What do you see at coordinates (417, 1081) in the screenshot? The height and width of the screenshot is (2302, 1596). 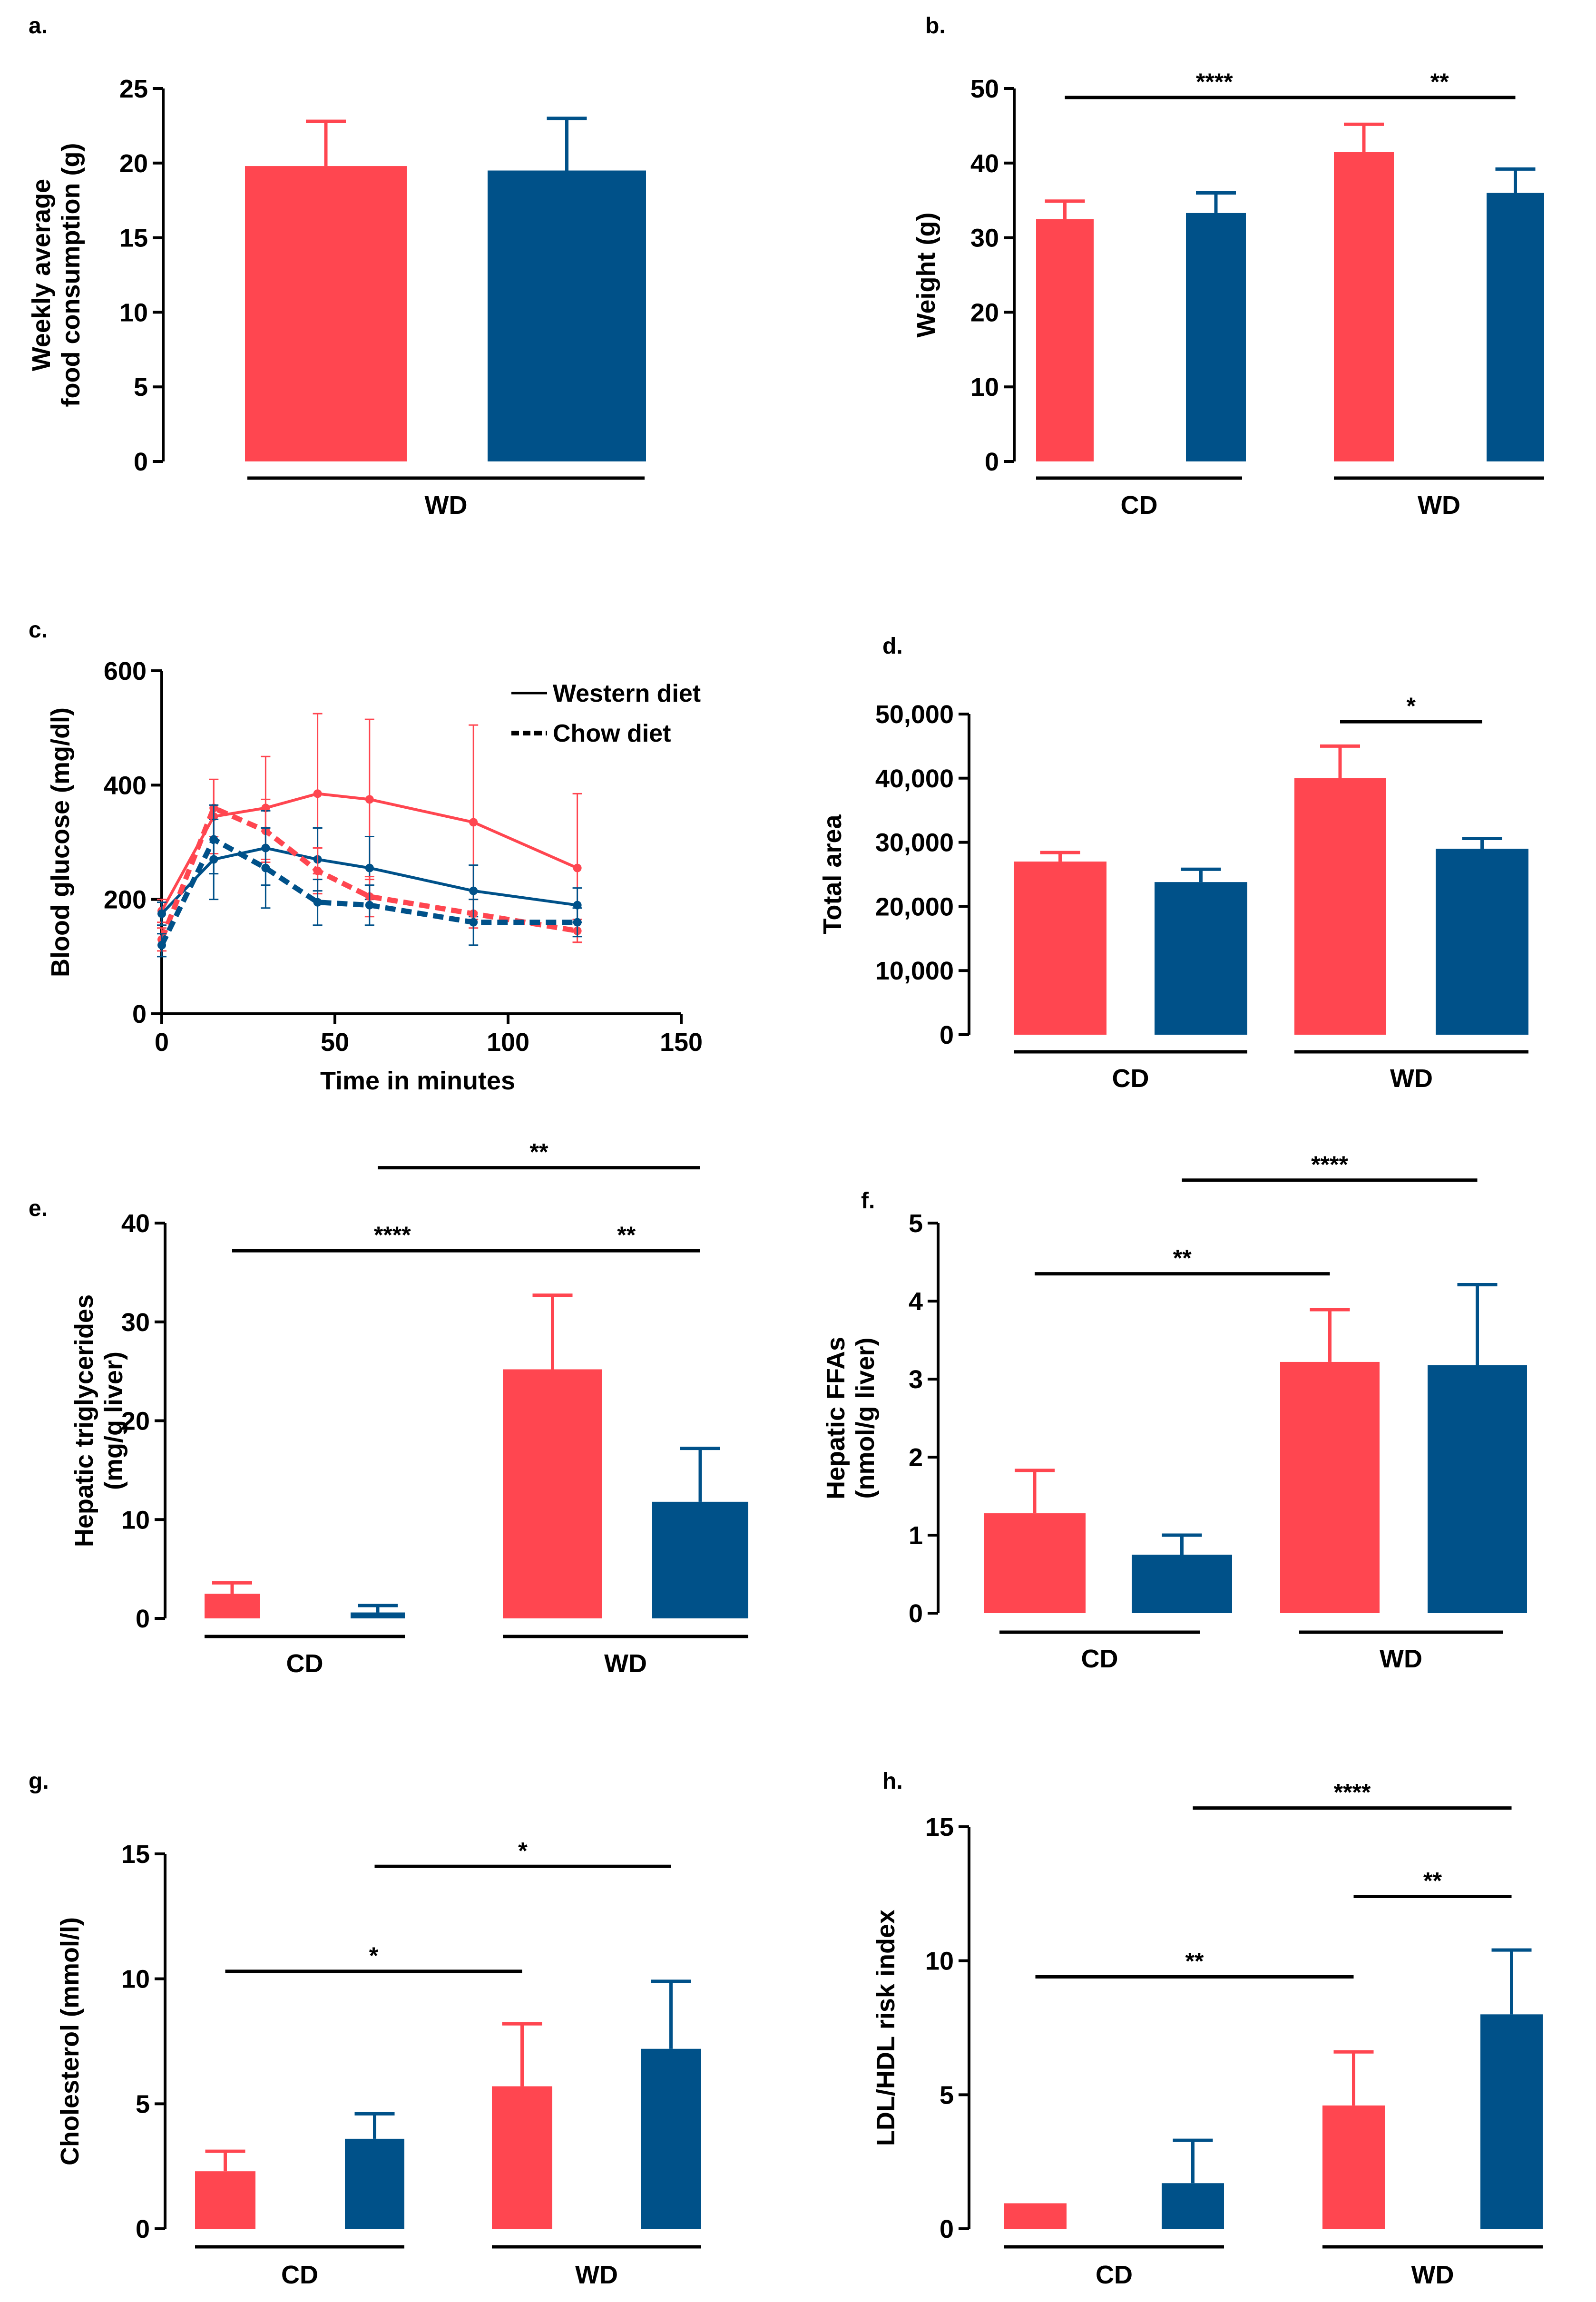 I see `x-axis-label: Time in minutes` at bounding box center [417, 1081].